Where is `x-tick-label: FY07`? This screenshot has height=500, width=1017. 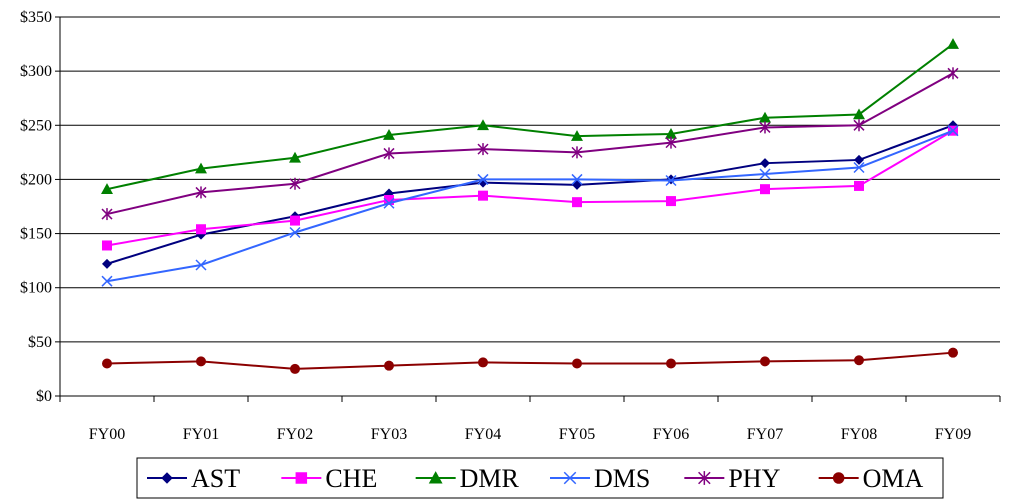 x-tick-label: FY07 is located at coordinates (765, 434).